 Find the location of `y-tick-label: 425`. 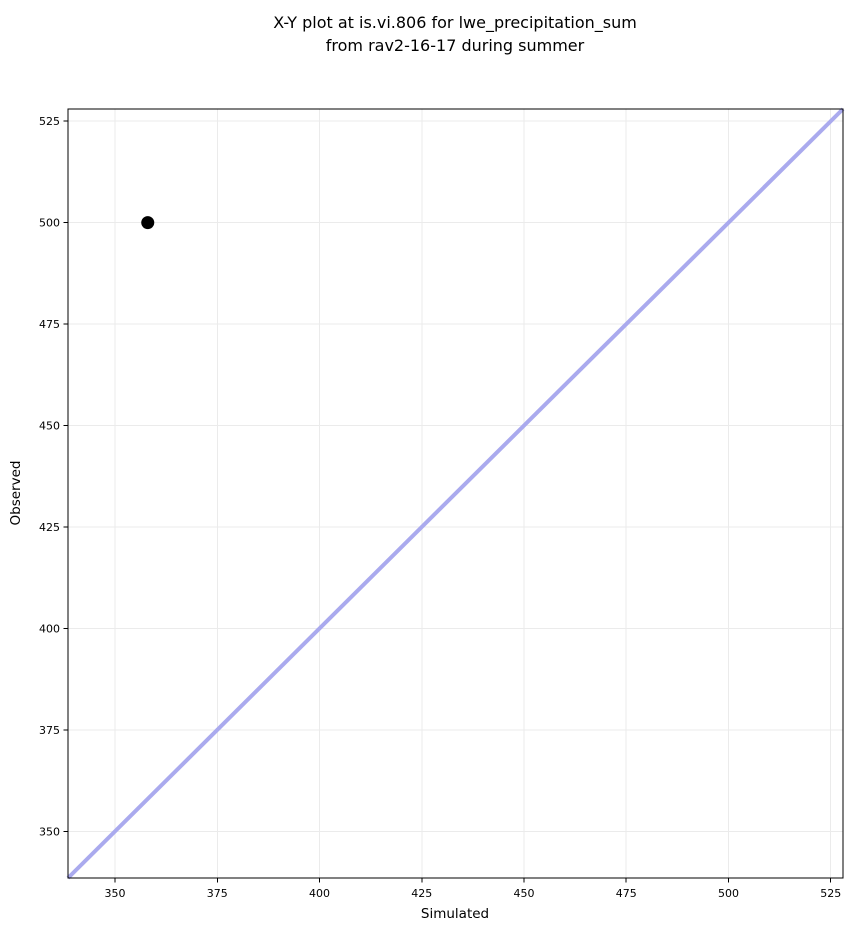

y-tick-label: 425 is located at coordinates (49, 527).